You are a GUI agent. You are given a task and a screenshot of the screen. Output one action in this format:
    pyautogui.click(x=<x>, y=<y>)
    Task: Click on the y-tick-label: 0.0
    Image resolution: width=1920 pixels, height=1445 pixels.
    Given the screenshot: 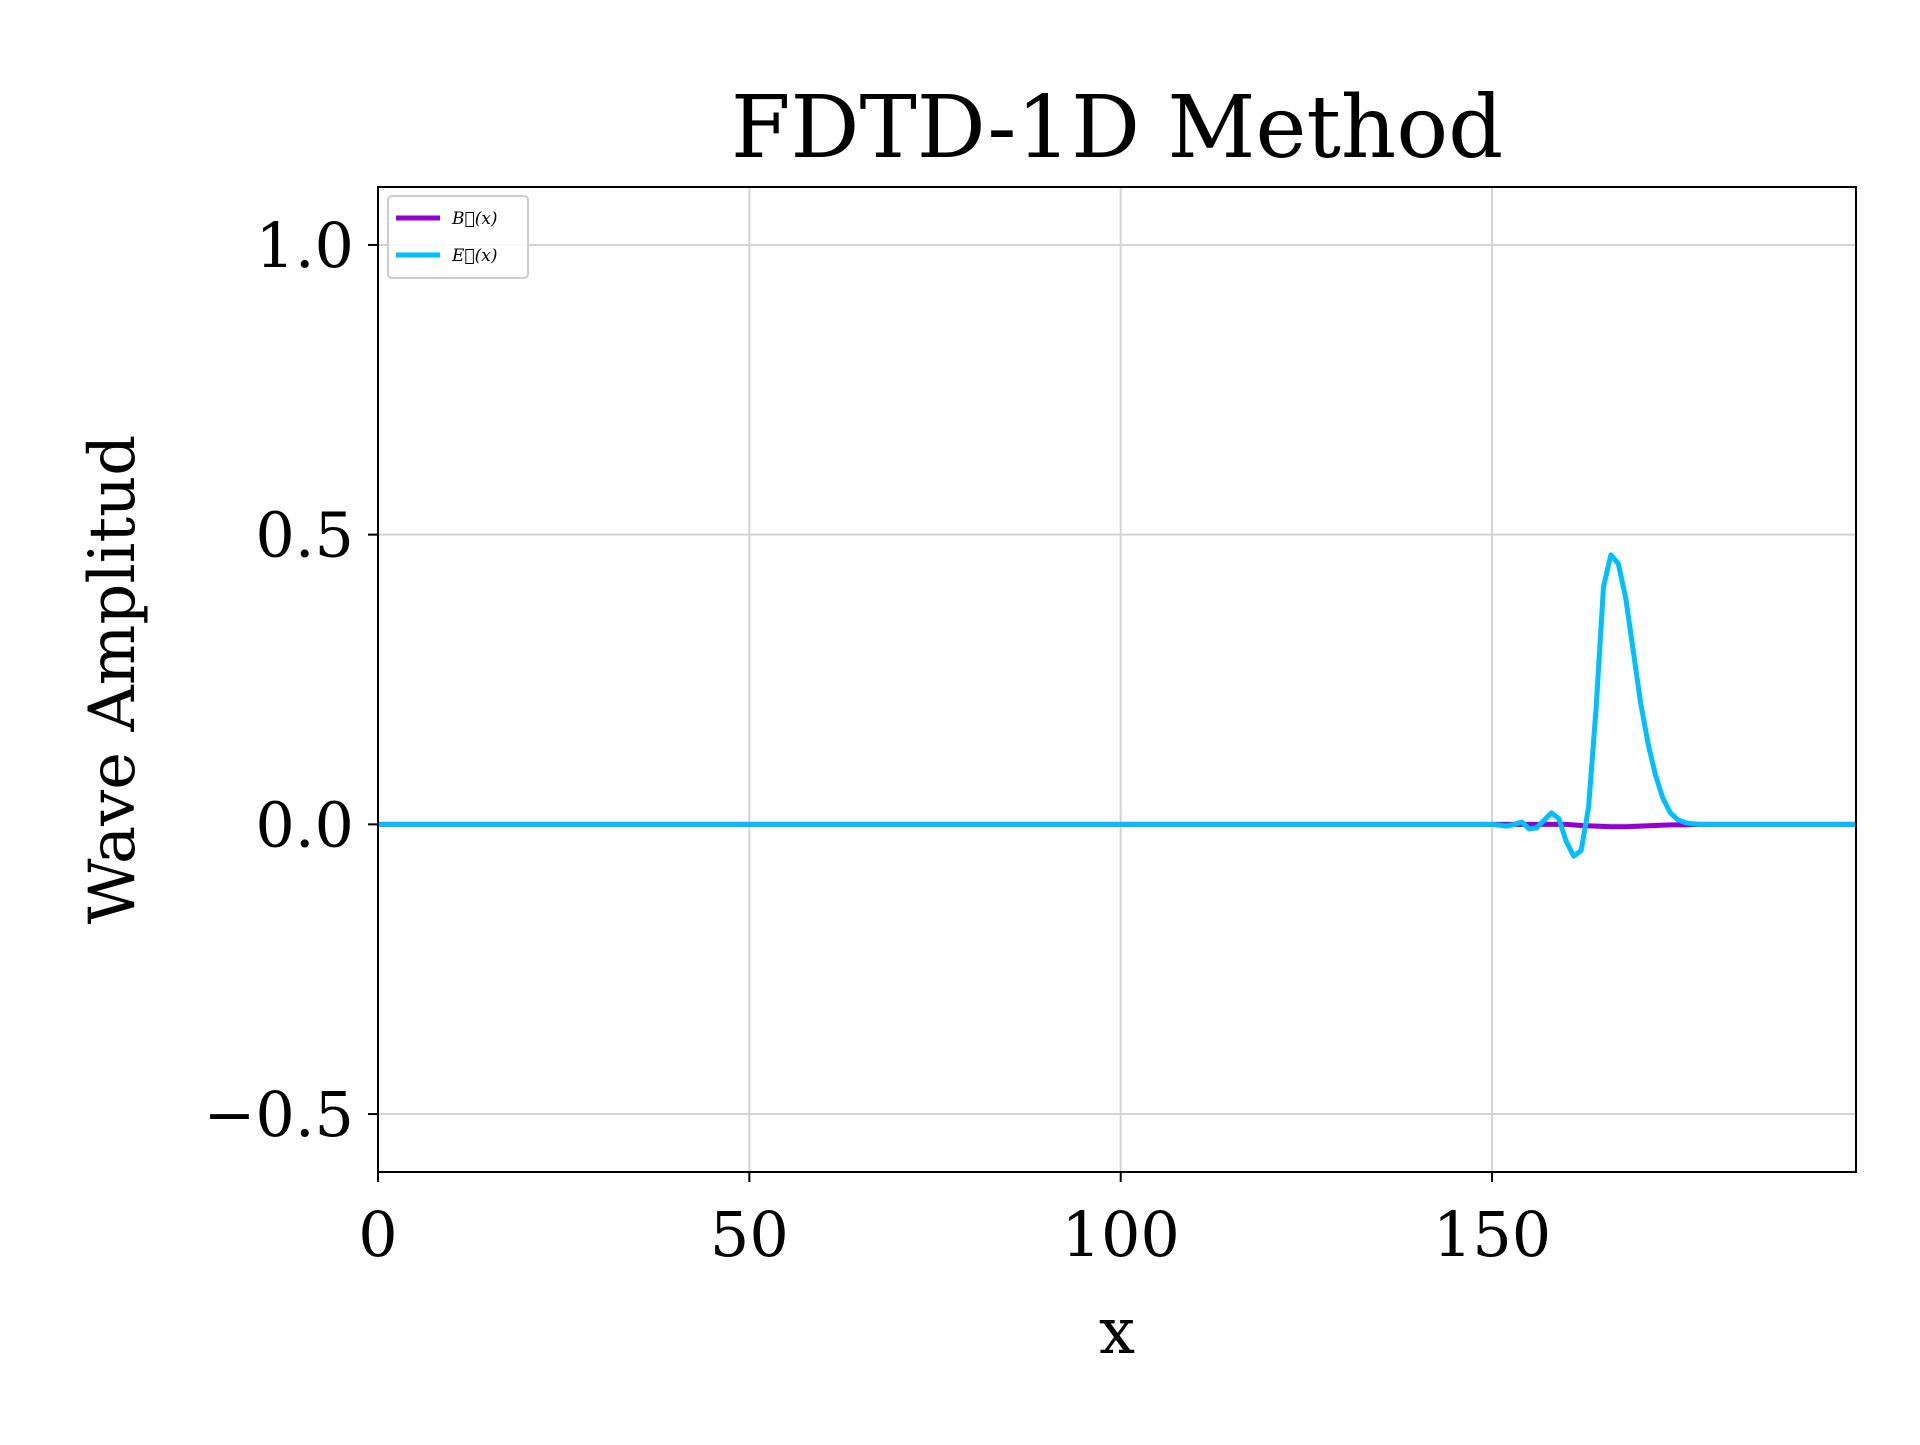 What is the action you would take?
    pyautogui.click(x=304, y=824)
    